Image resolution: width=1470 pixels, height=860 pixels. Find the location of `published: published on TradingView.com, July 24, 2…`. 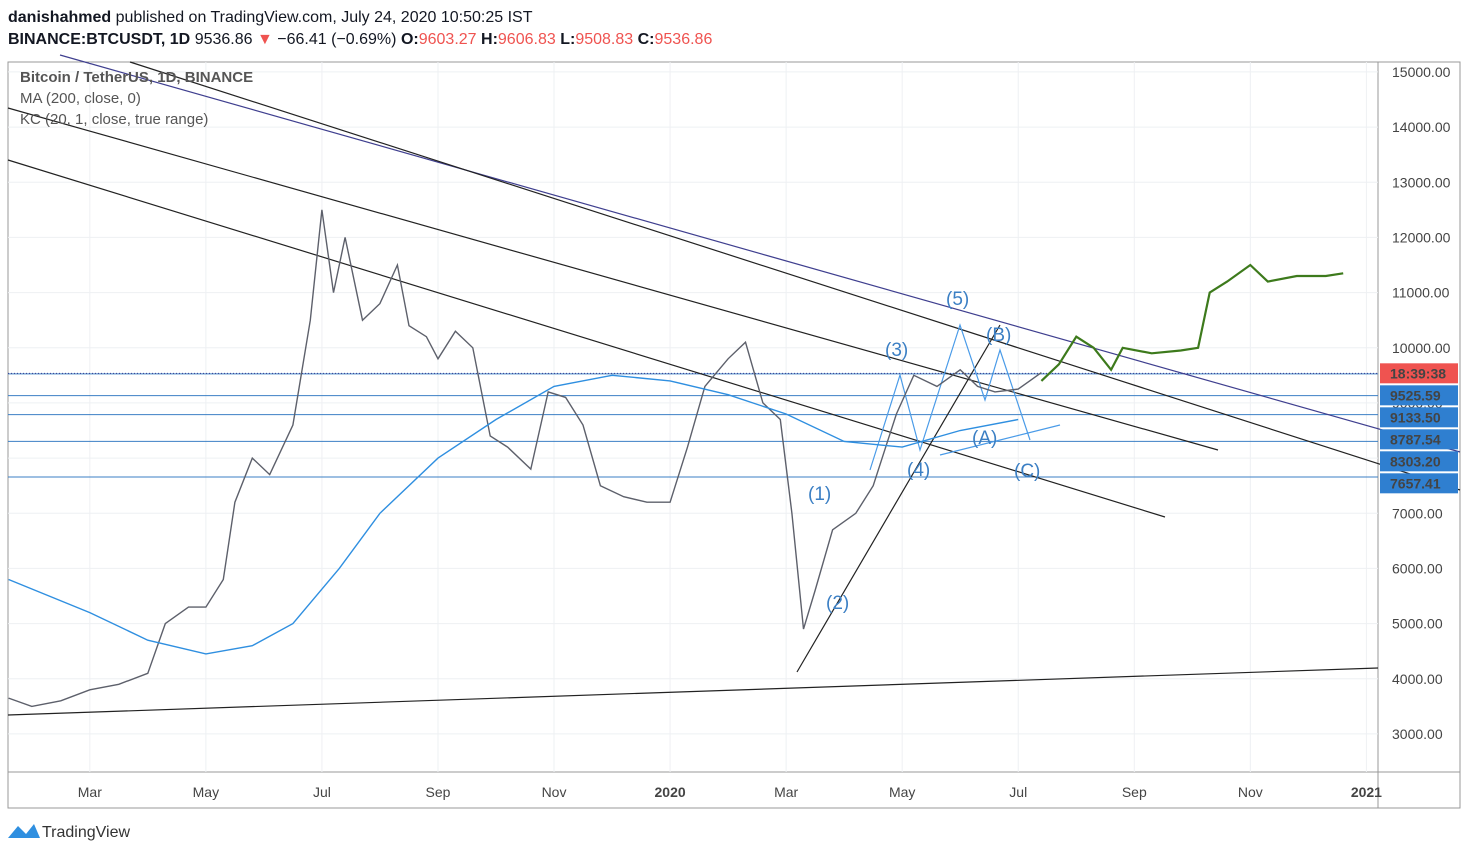

published: published on TradingView.com, July 24, 2… is located at coordinates (324, 17).